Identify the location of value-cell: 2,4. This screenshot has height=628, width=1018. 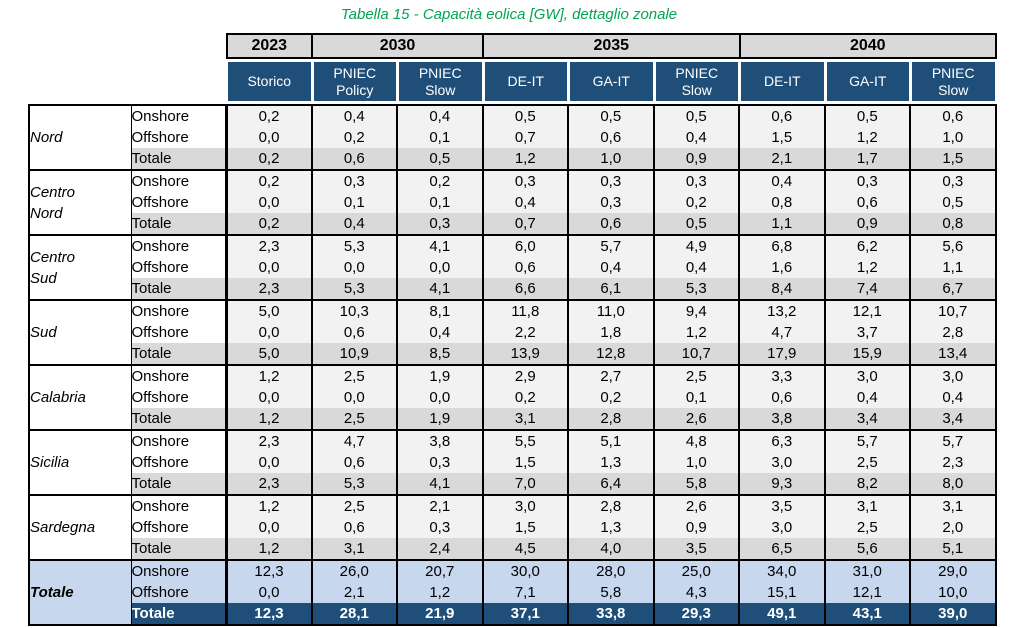
(440, 549).